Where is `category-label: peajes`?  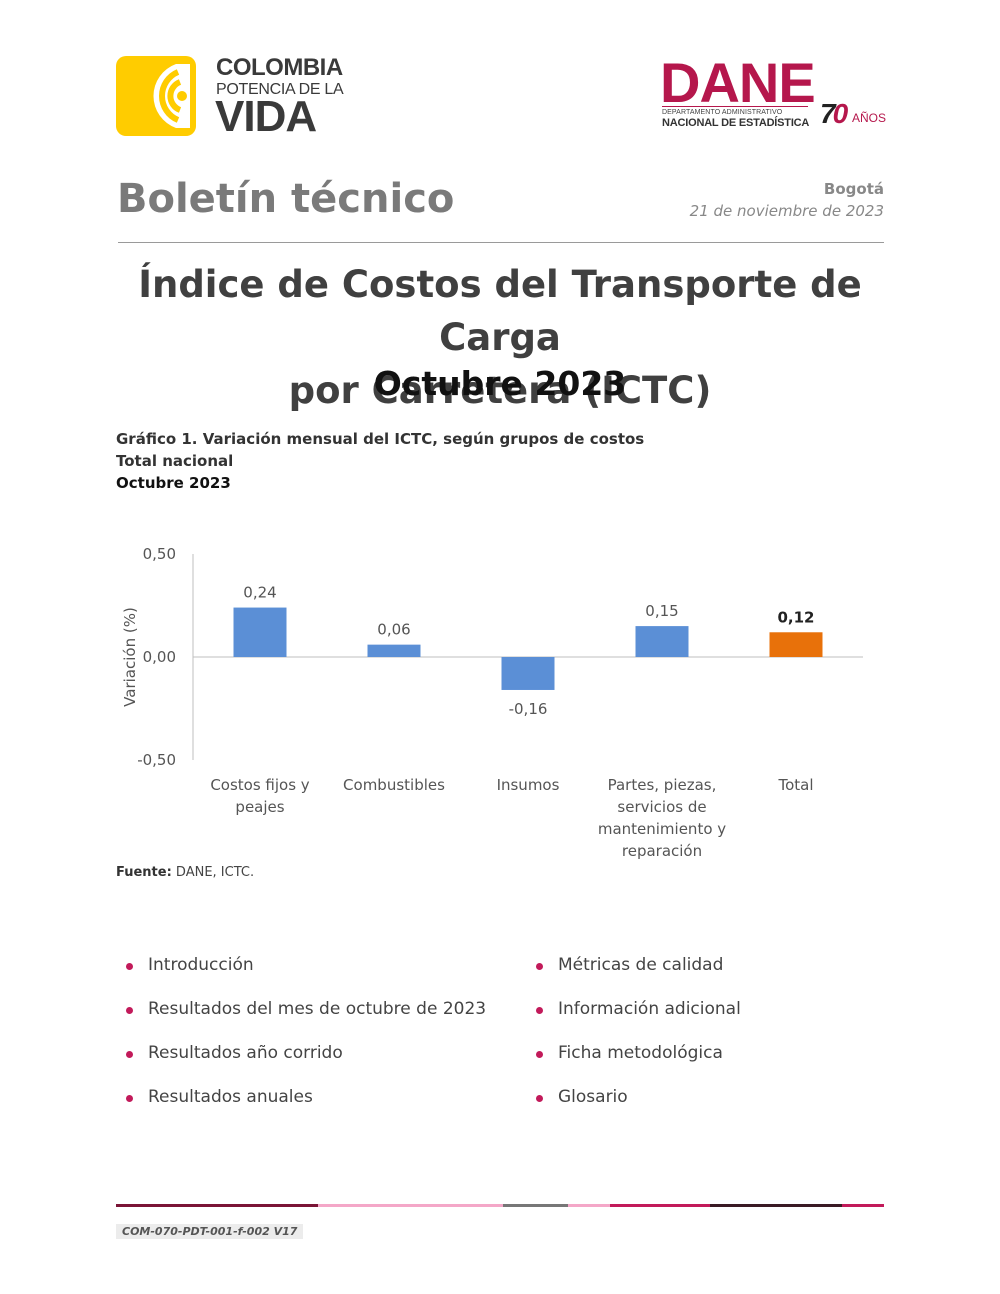
category-label: peajes is located at coordinates (259, 807).